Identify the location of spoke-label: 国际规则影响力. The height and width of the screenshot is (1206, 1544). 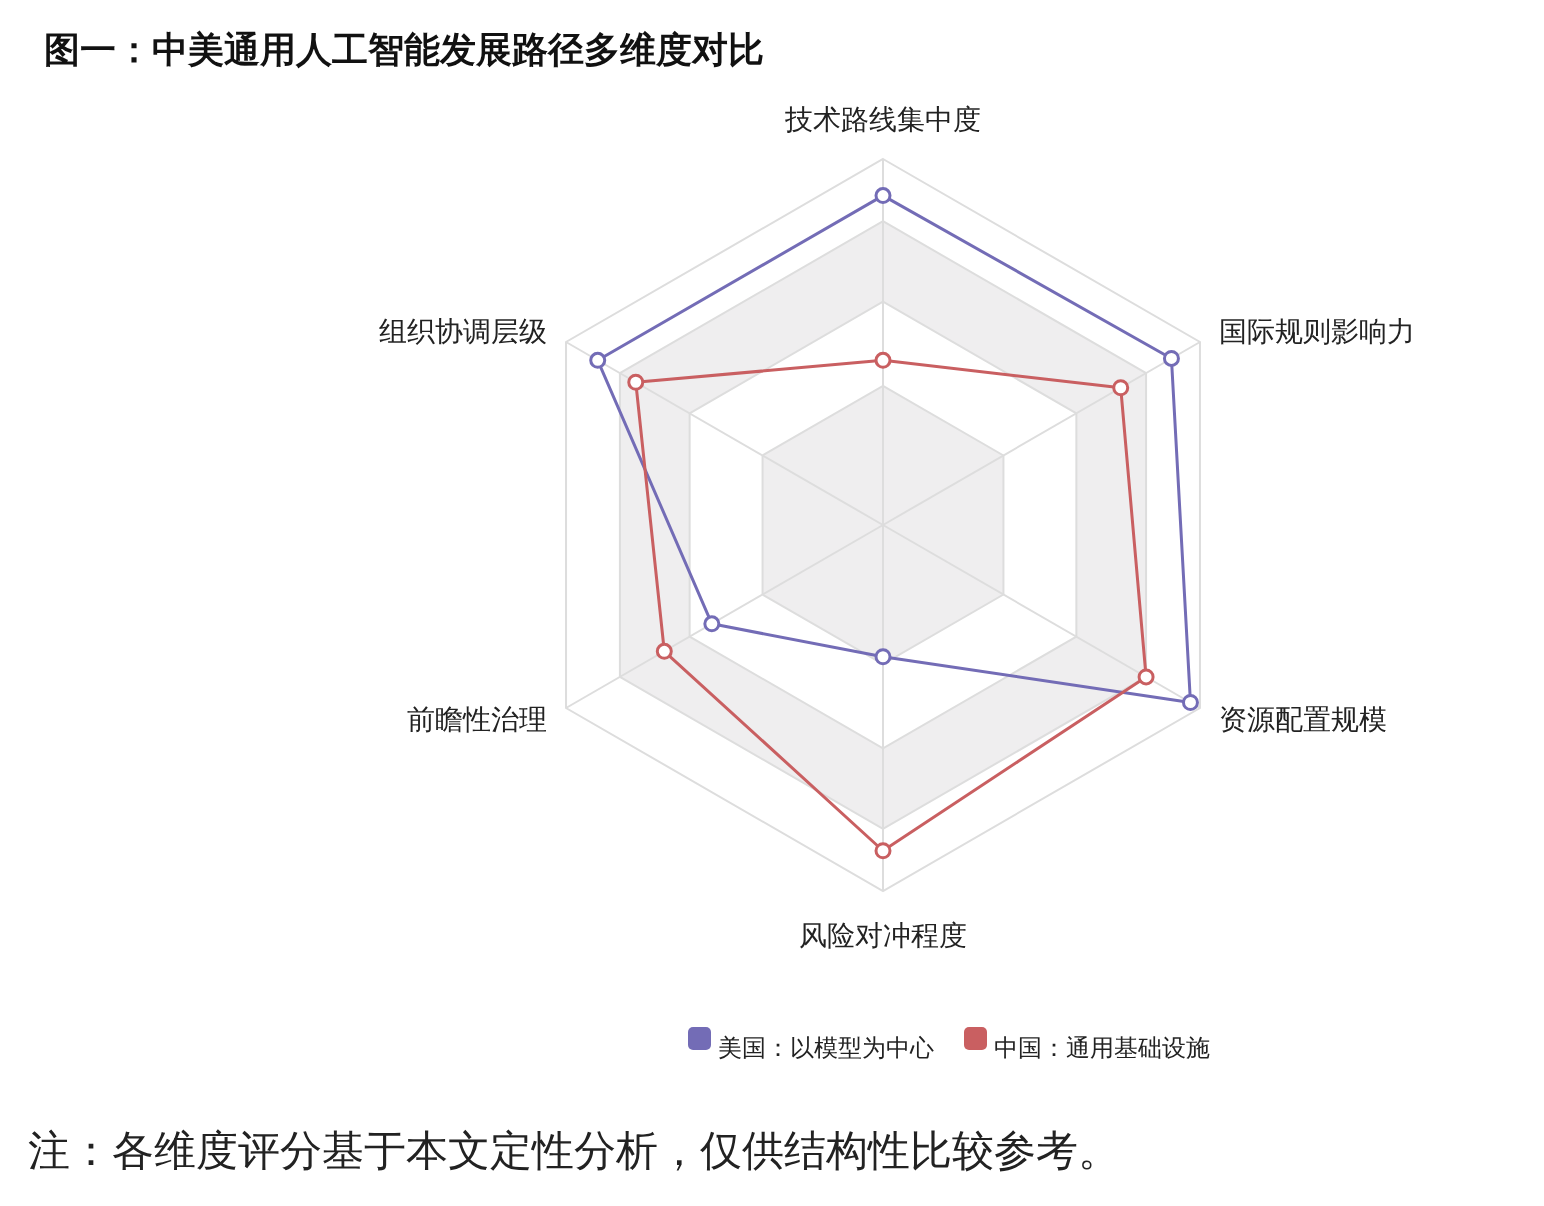
(1316, 332).